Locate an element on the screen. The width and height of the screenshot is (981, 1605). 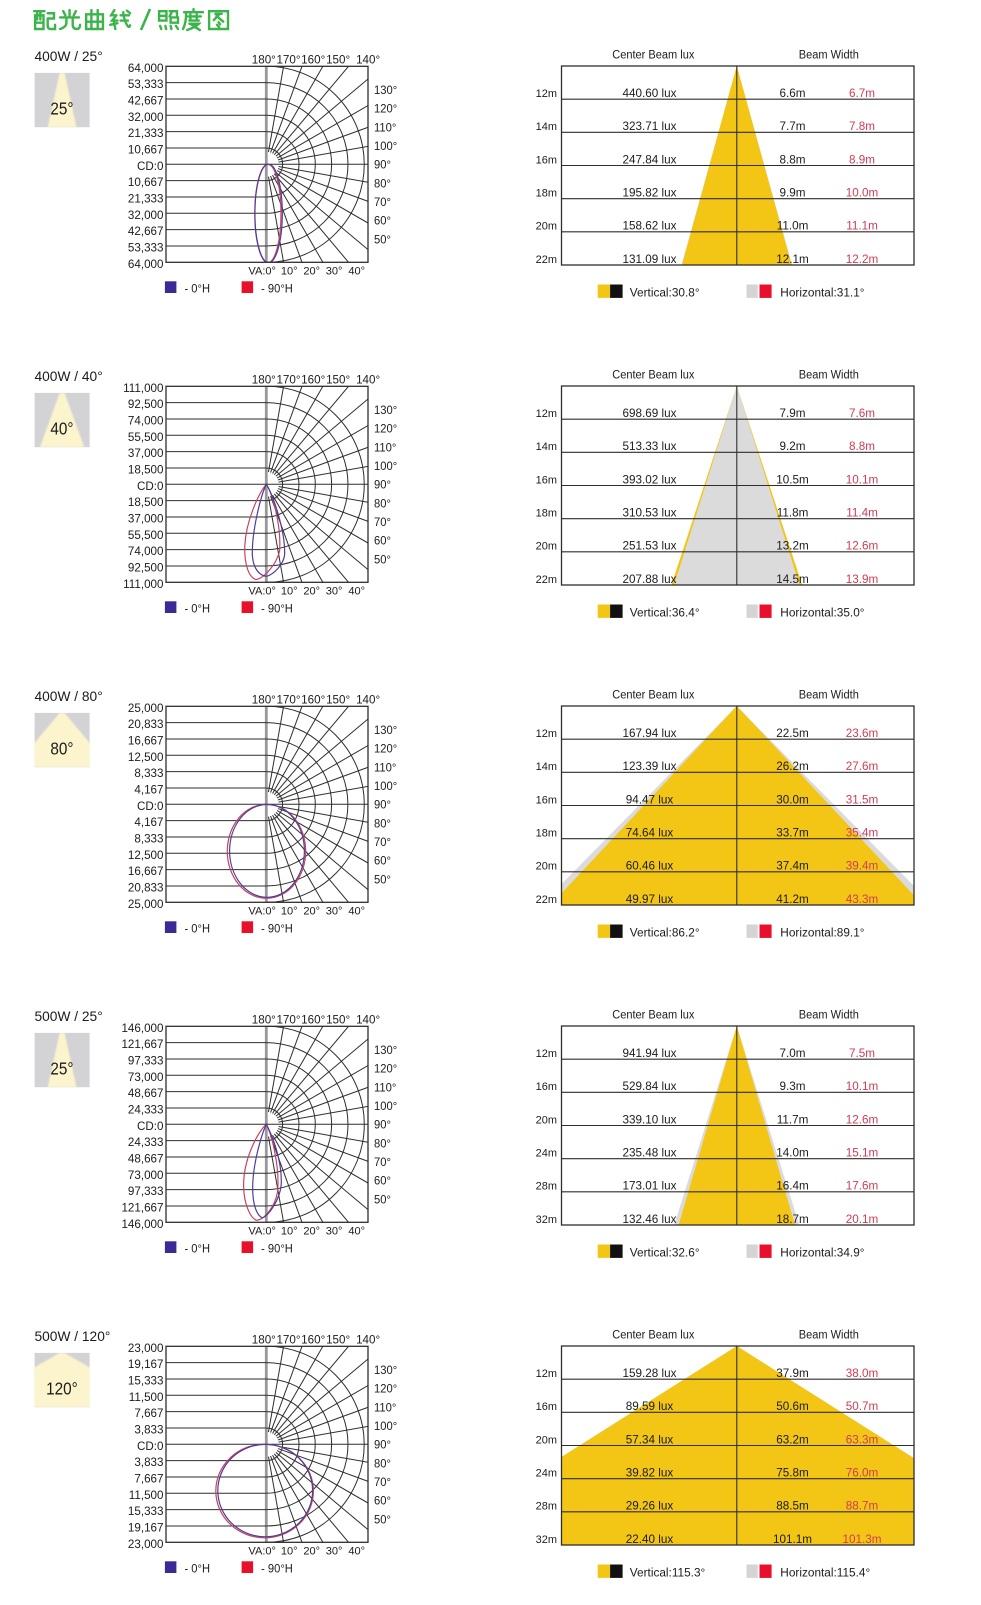
svg-text: - 90°H is located at coordinates (277, 1569).